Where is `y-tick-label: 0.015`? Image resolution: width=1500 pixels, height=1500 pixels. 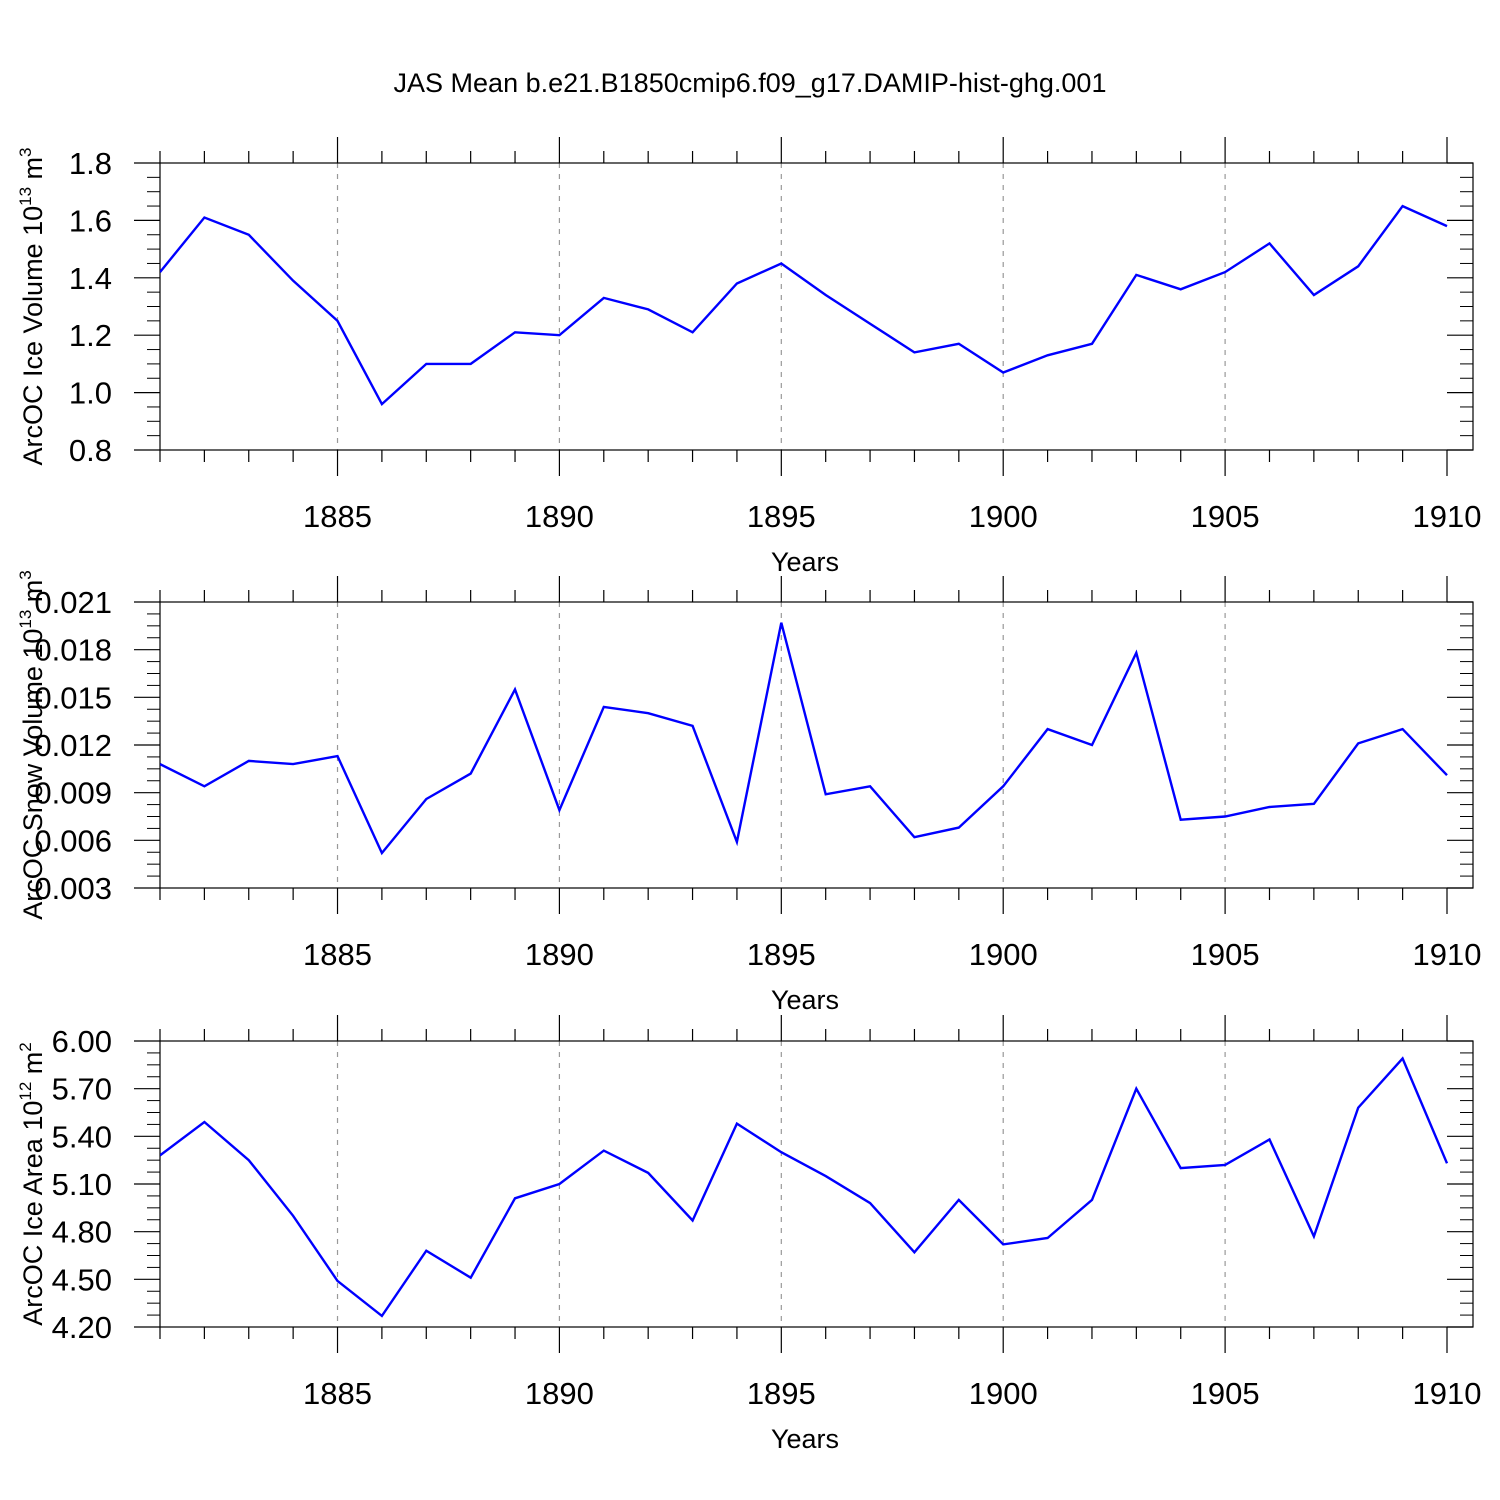 y-tick-label: 0.015 is located at coordinates (73, 697).